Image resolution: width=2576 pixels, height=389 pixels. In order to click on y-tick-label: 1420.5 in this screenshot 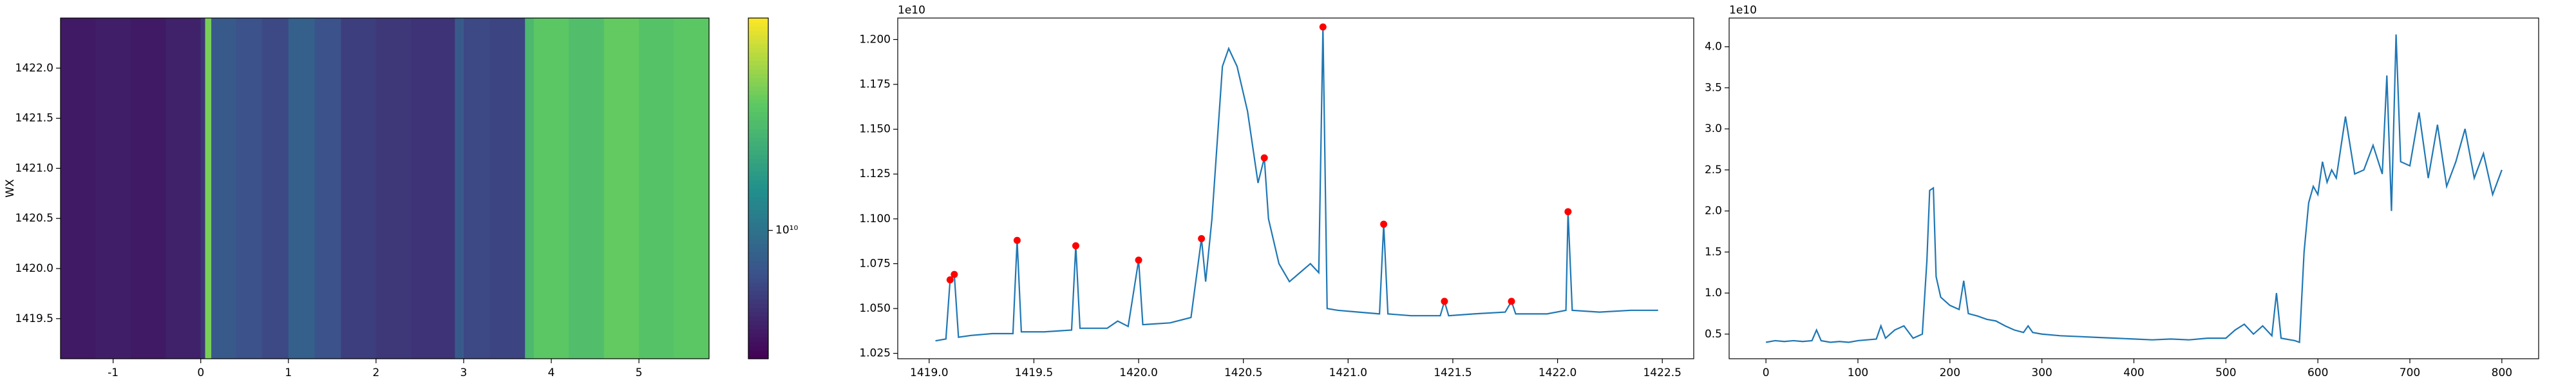, I will do `click(34, 218)`.